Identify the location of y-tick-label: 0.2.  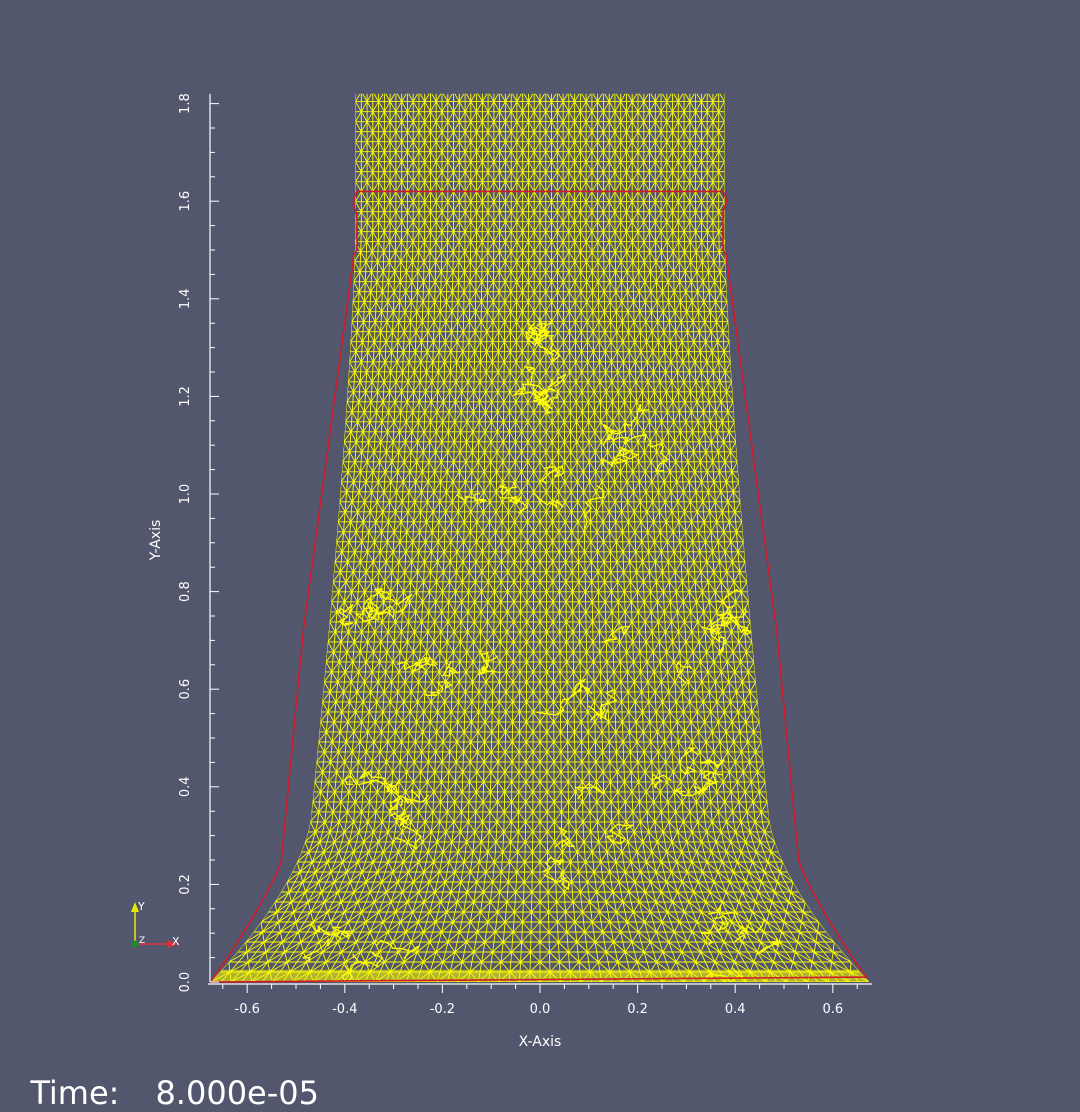
(185, 884).